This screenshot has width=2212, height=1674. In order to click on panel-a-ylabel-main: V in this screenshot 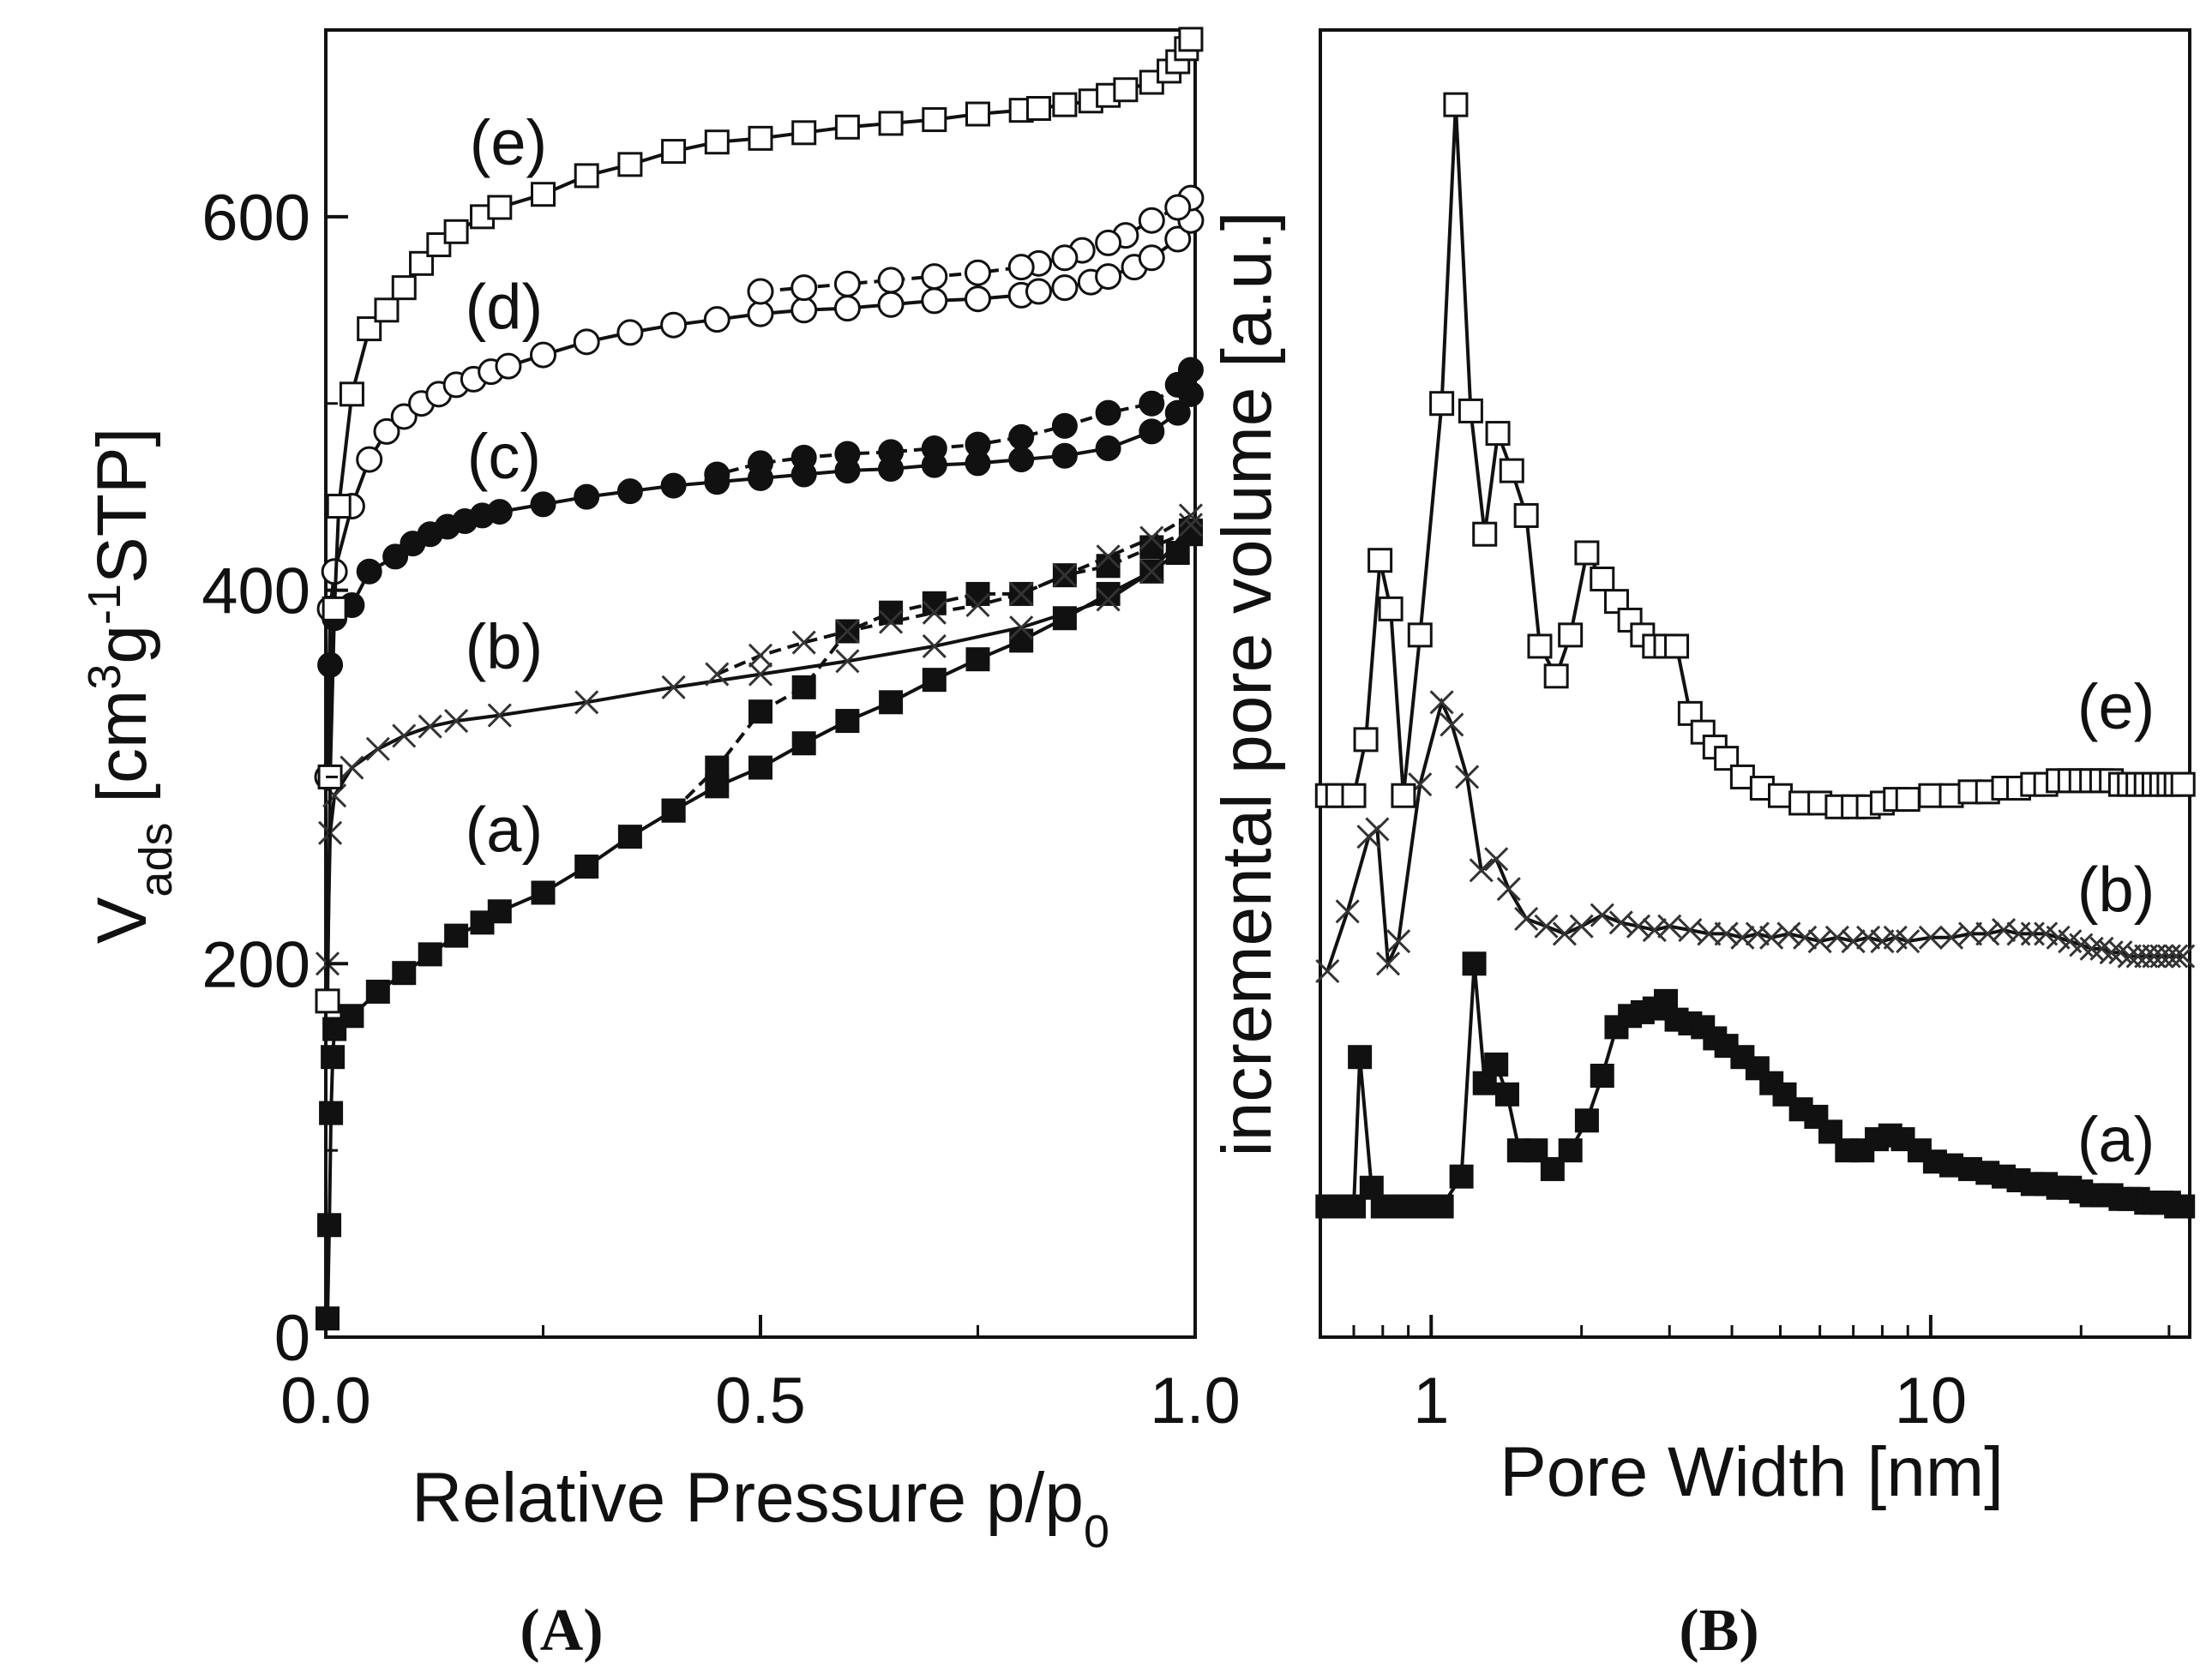, I will do `click(122, 920)`.